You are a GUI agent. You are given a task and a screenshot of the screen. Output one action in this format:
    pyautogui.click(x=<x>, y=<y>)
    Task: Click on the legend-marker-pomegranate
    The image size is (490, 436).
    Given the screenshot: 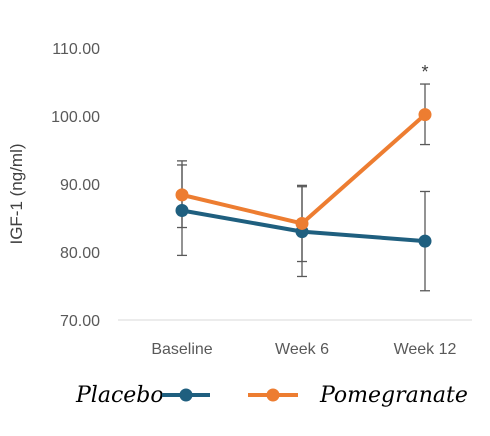 What is the action you would take?
    pyautogui.click(x=273, y=395)
    